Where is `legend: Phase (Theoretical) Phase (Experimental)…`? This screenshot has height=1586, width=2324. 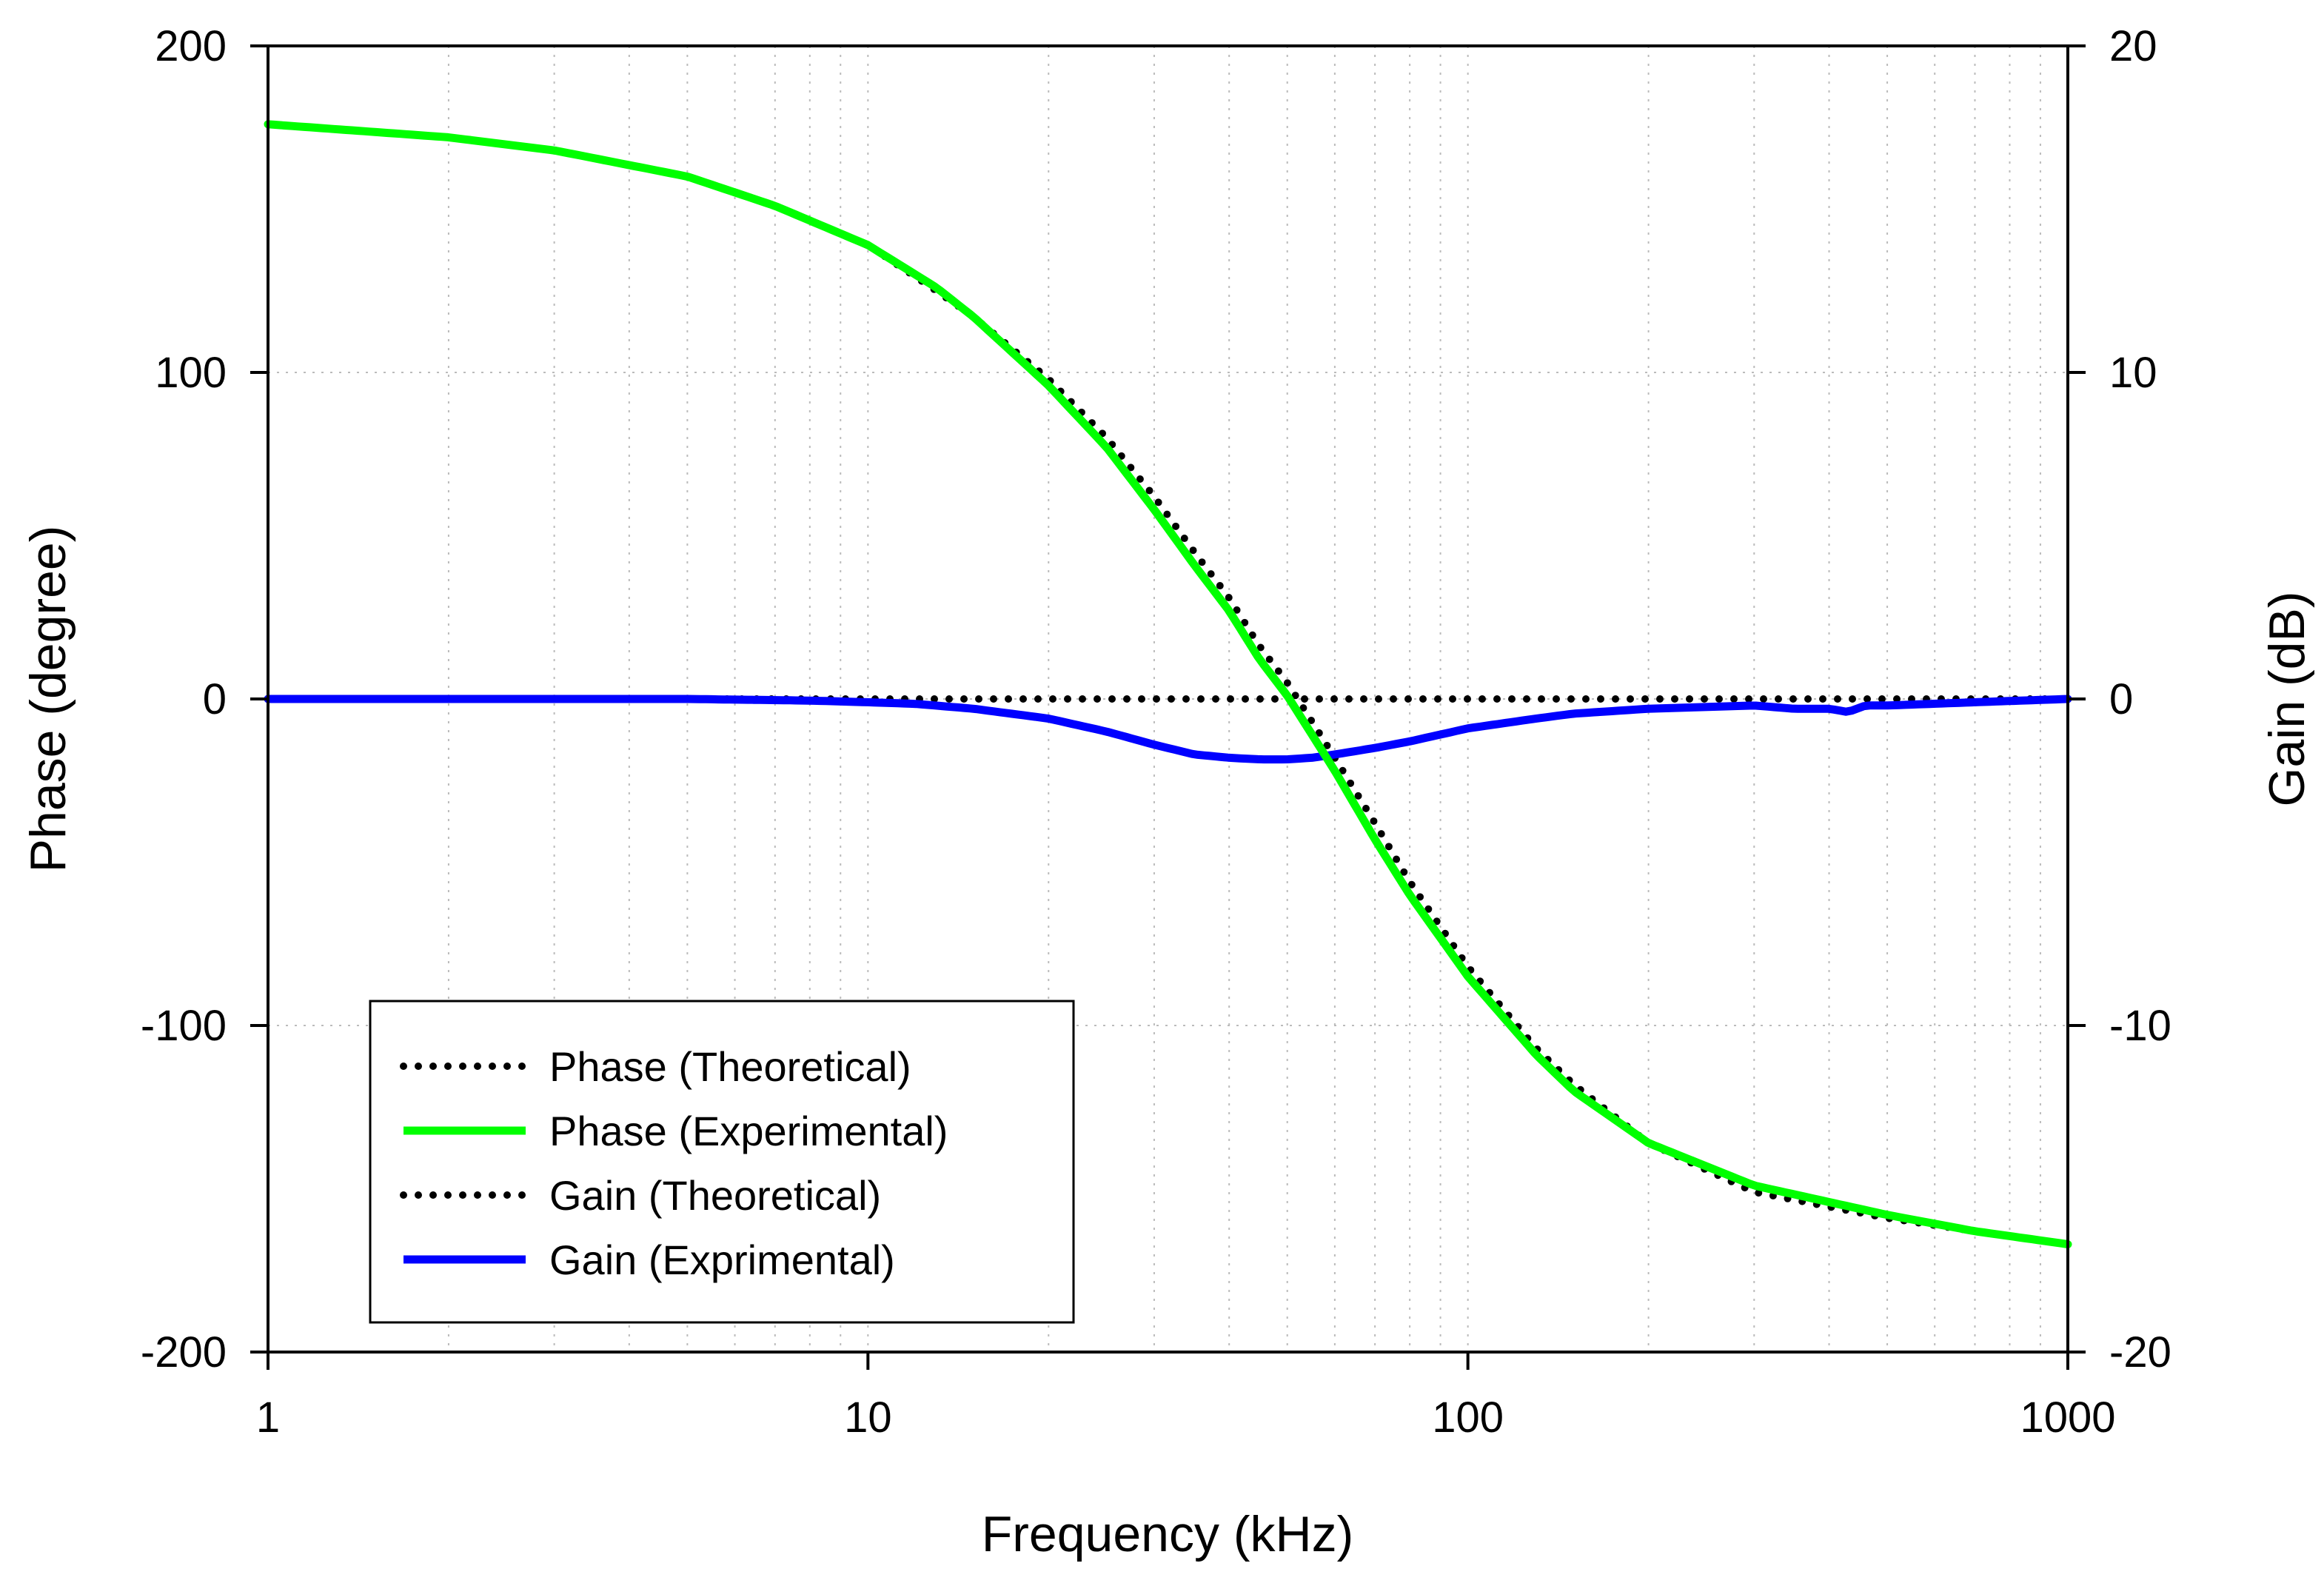
legend: Phase (Theoretical) Phase (Experimental)… is located at coordinates (722, 1162).